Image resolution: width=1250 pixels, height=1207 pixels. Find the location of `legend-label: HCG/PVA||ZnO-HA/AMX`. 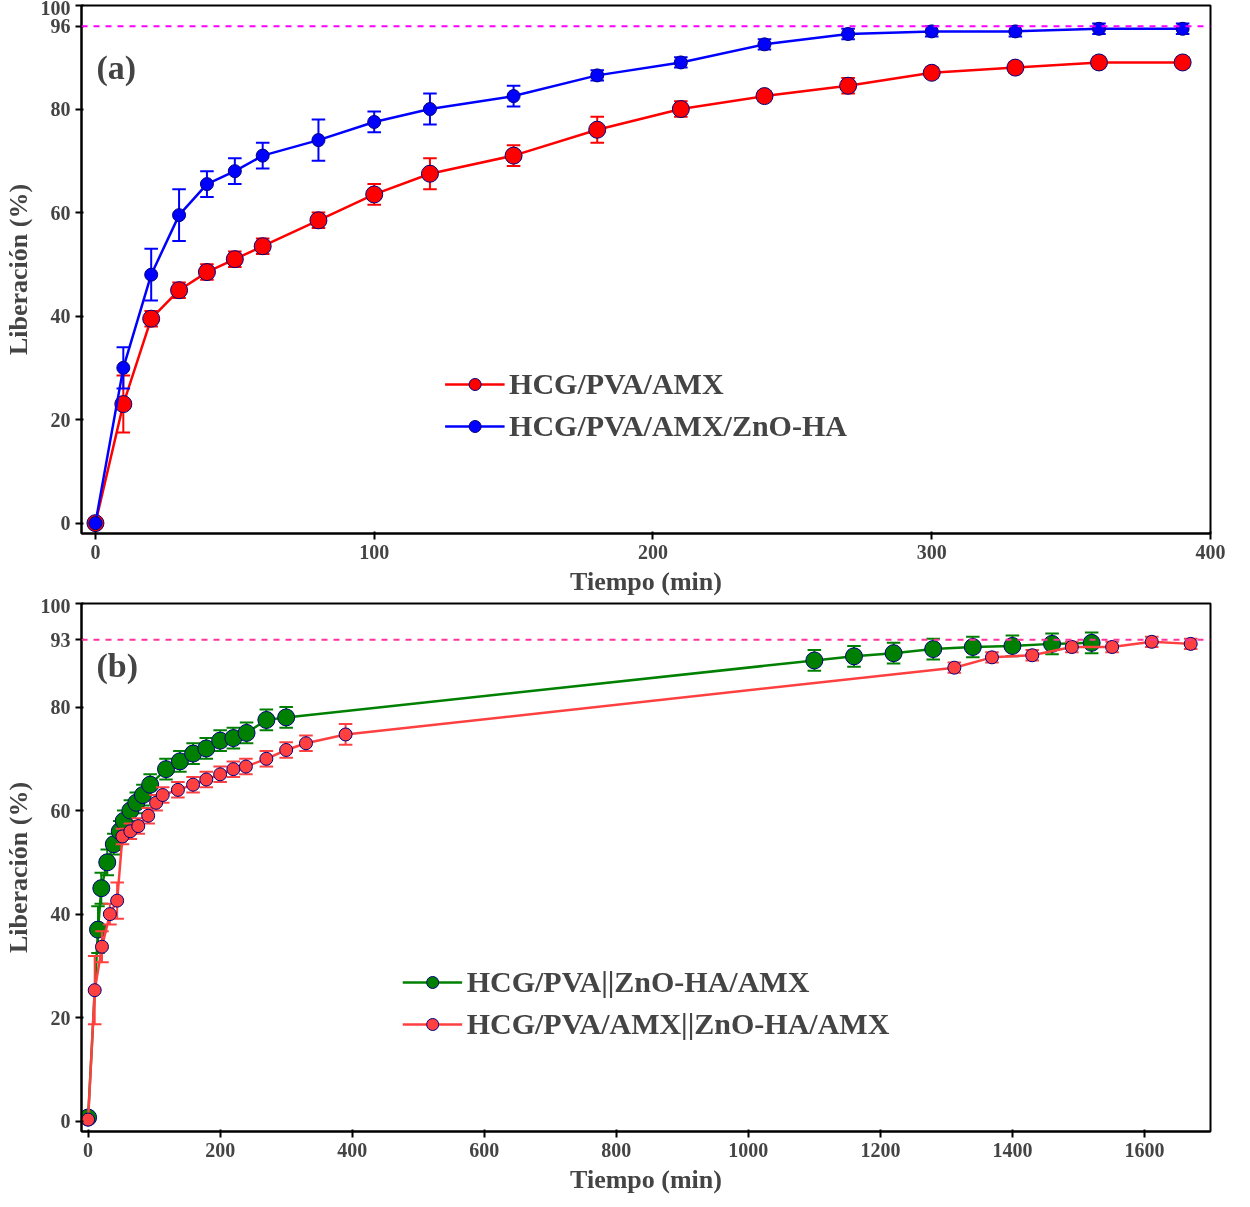

legend-label: HCG/PVA||ZnO-HA/AMX is located at coordinates (638, 982).